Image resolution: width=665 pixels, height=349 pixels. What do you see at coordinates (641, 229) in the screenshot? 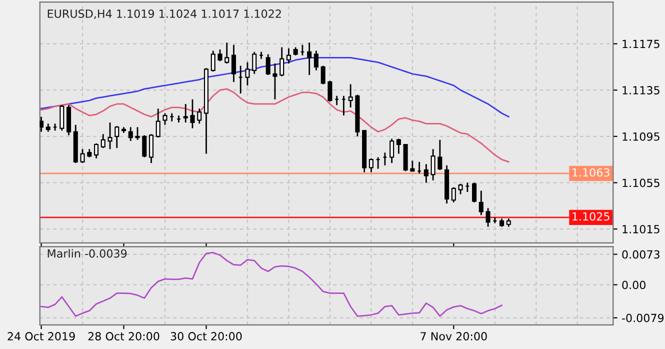
I see `y-tick-label: 1.1015` at bounding box center [641, 229].